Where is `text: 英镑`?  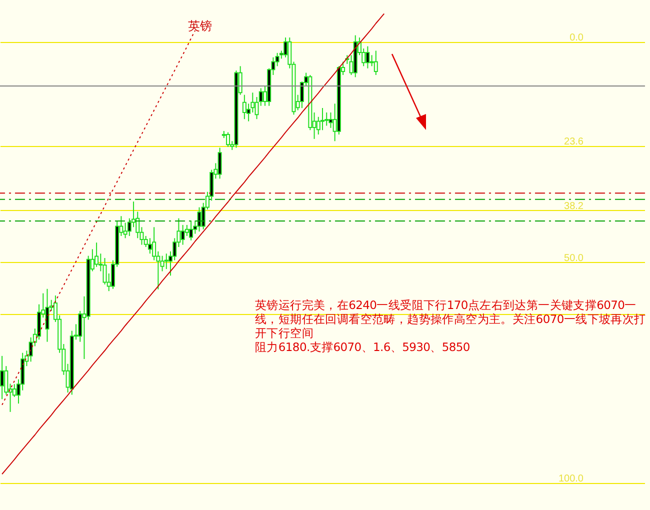
text: 英镑 is located at coordinates (200, 26).